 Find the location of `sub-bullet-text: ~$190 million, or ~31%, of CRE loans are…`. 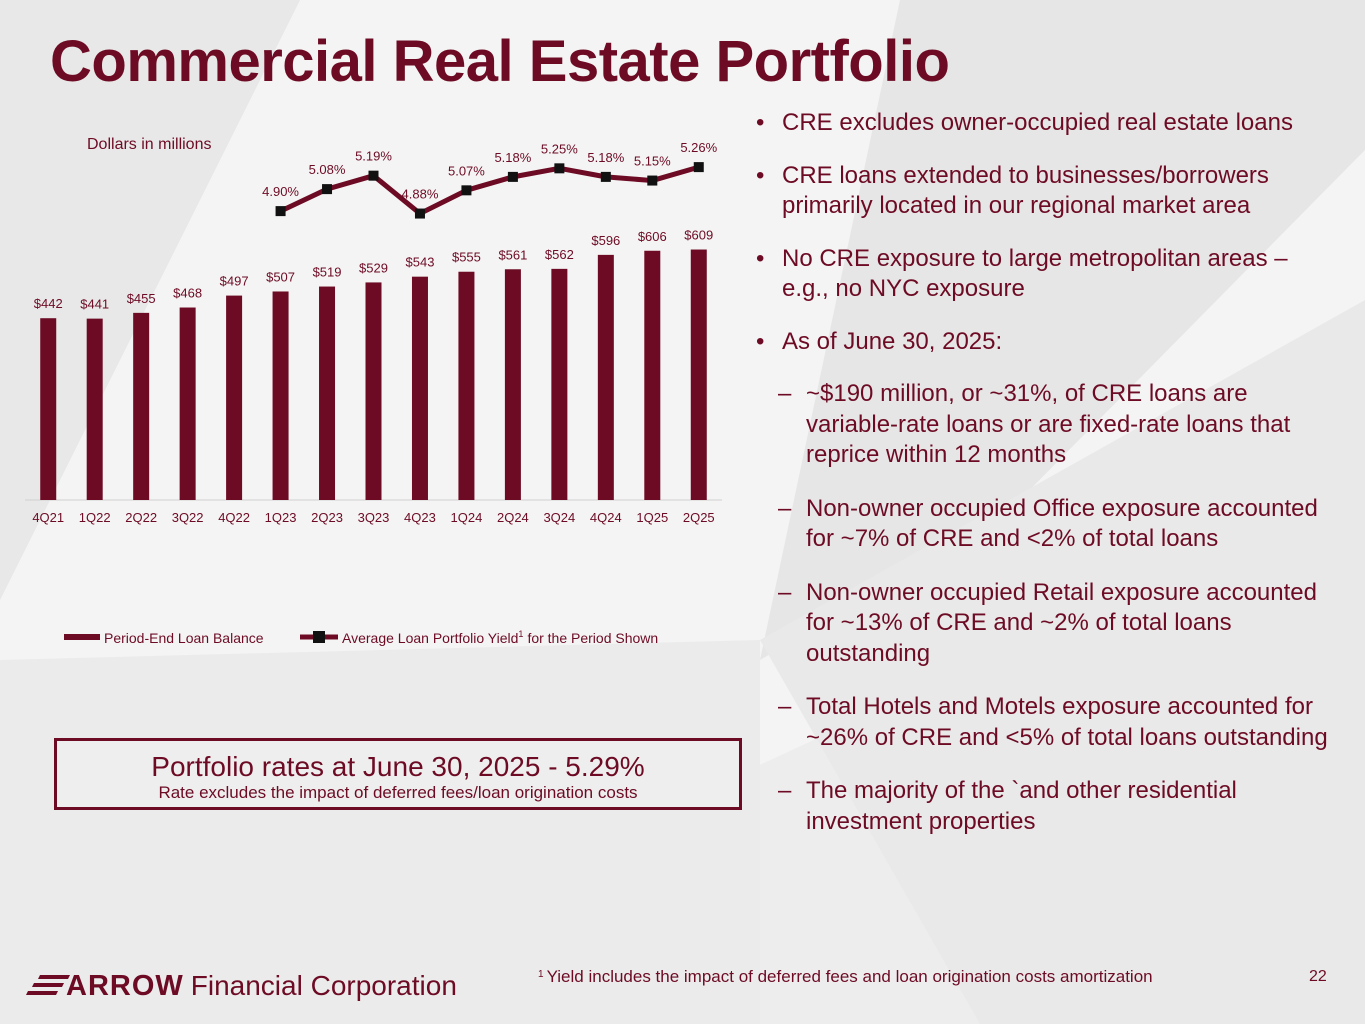

sub-bullet-text: ~$190 million, or ~31%, of CRE loans are… is located at coordinates (1048, 424).